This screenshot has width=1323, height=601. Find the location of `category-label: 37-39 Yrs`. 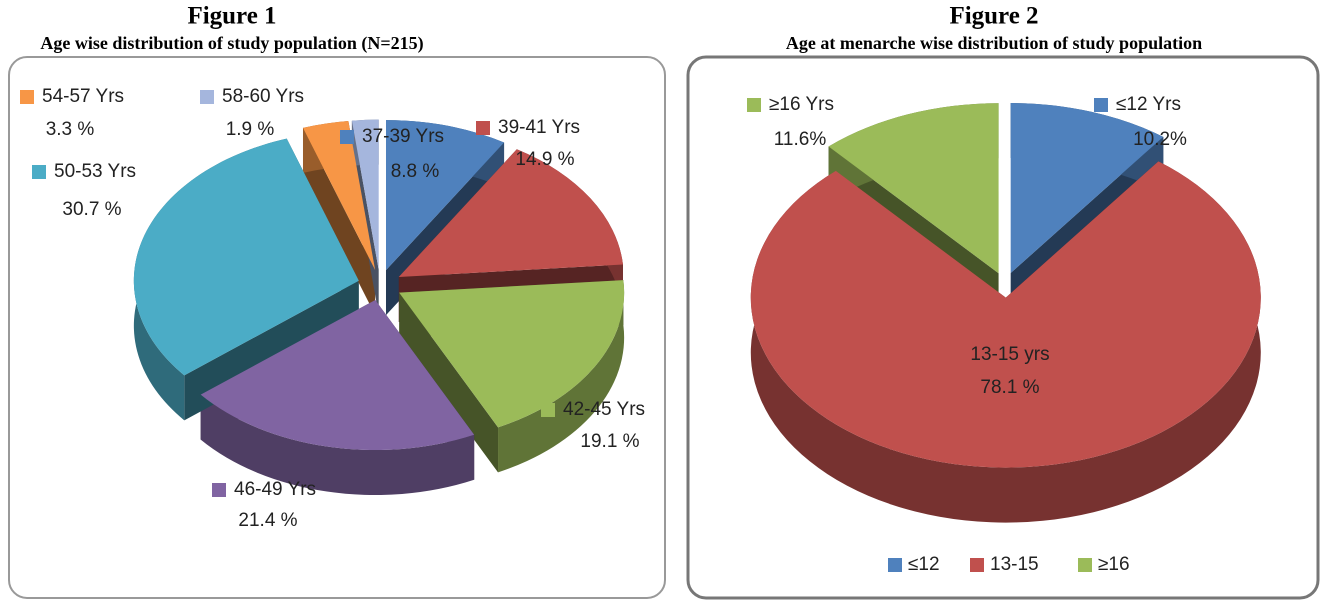

category-label: 37-39 Yrs is located at coordinates (403, 136).